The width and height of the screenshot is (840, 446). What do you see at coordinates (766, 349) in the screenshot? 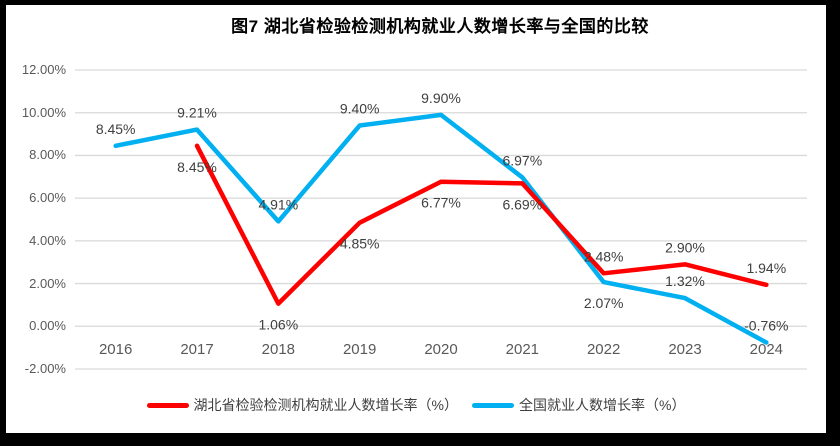
I see `x-tick-label: 2024` at bounding box center [766, 349].